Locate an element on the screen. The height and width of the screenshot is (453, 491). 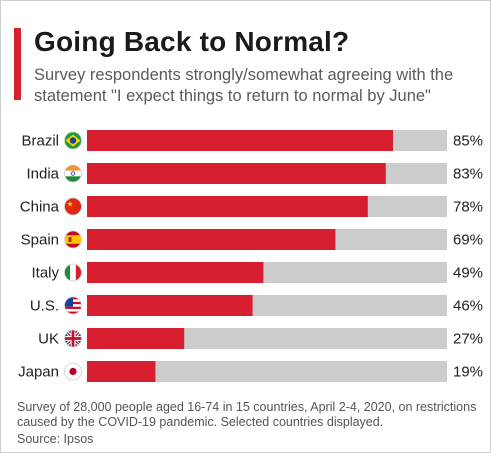
value-label: 83% is located at coordinates (468, 174).